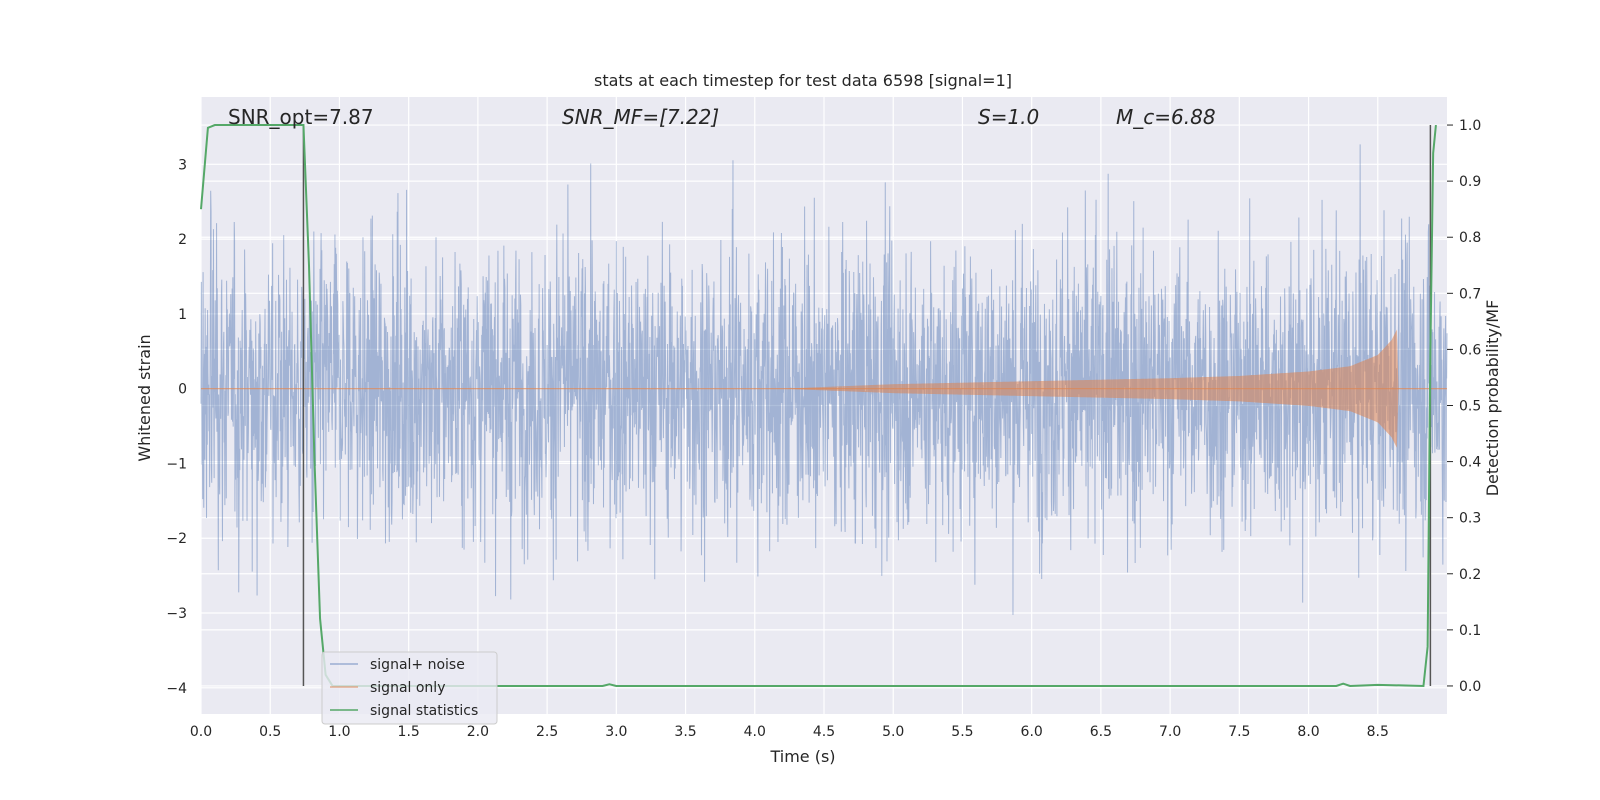  What do you see at coordinates (424, 711) in the screenshot?
I see `legend-label-stats: signal statistics` at bounding box center [424, 711].